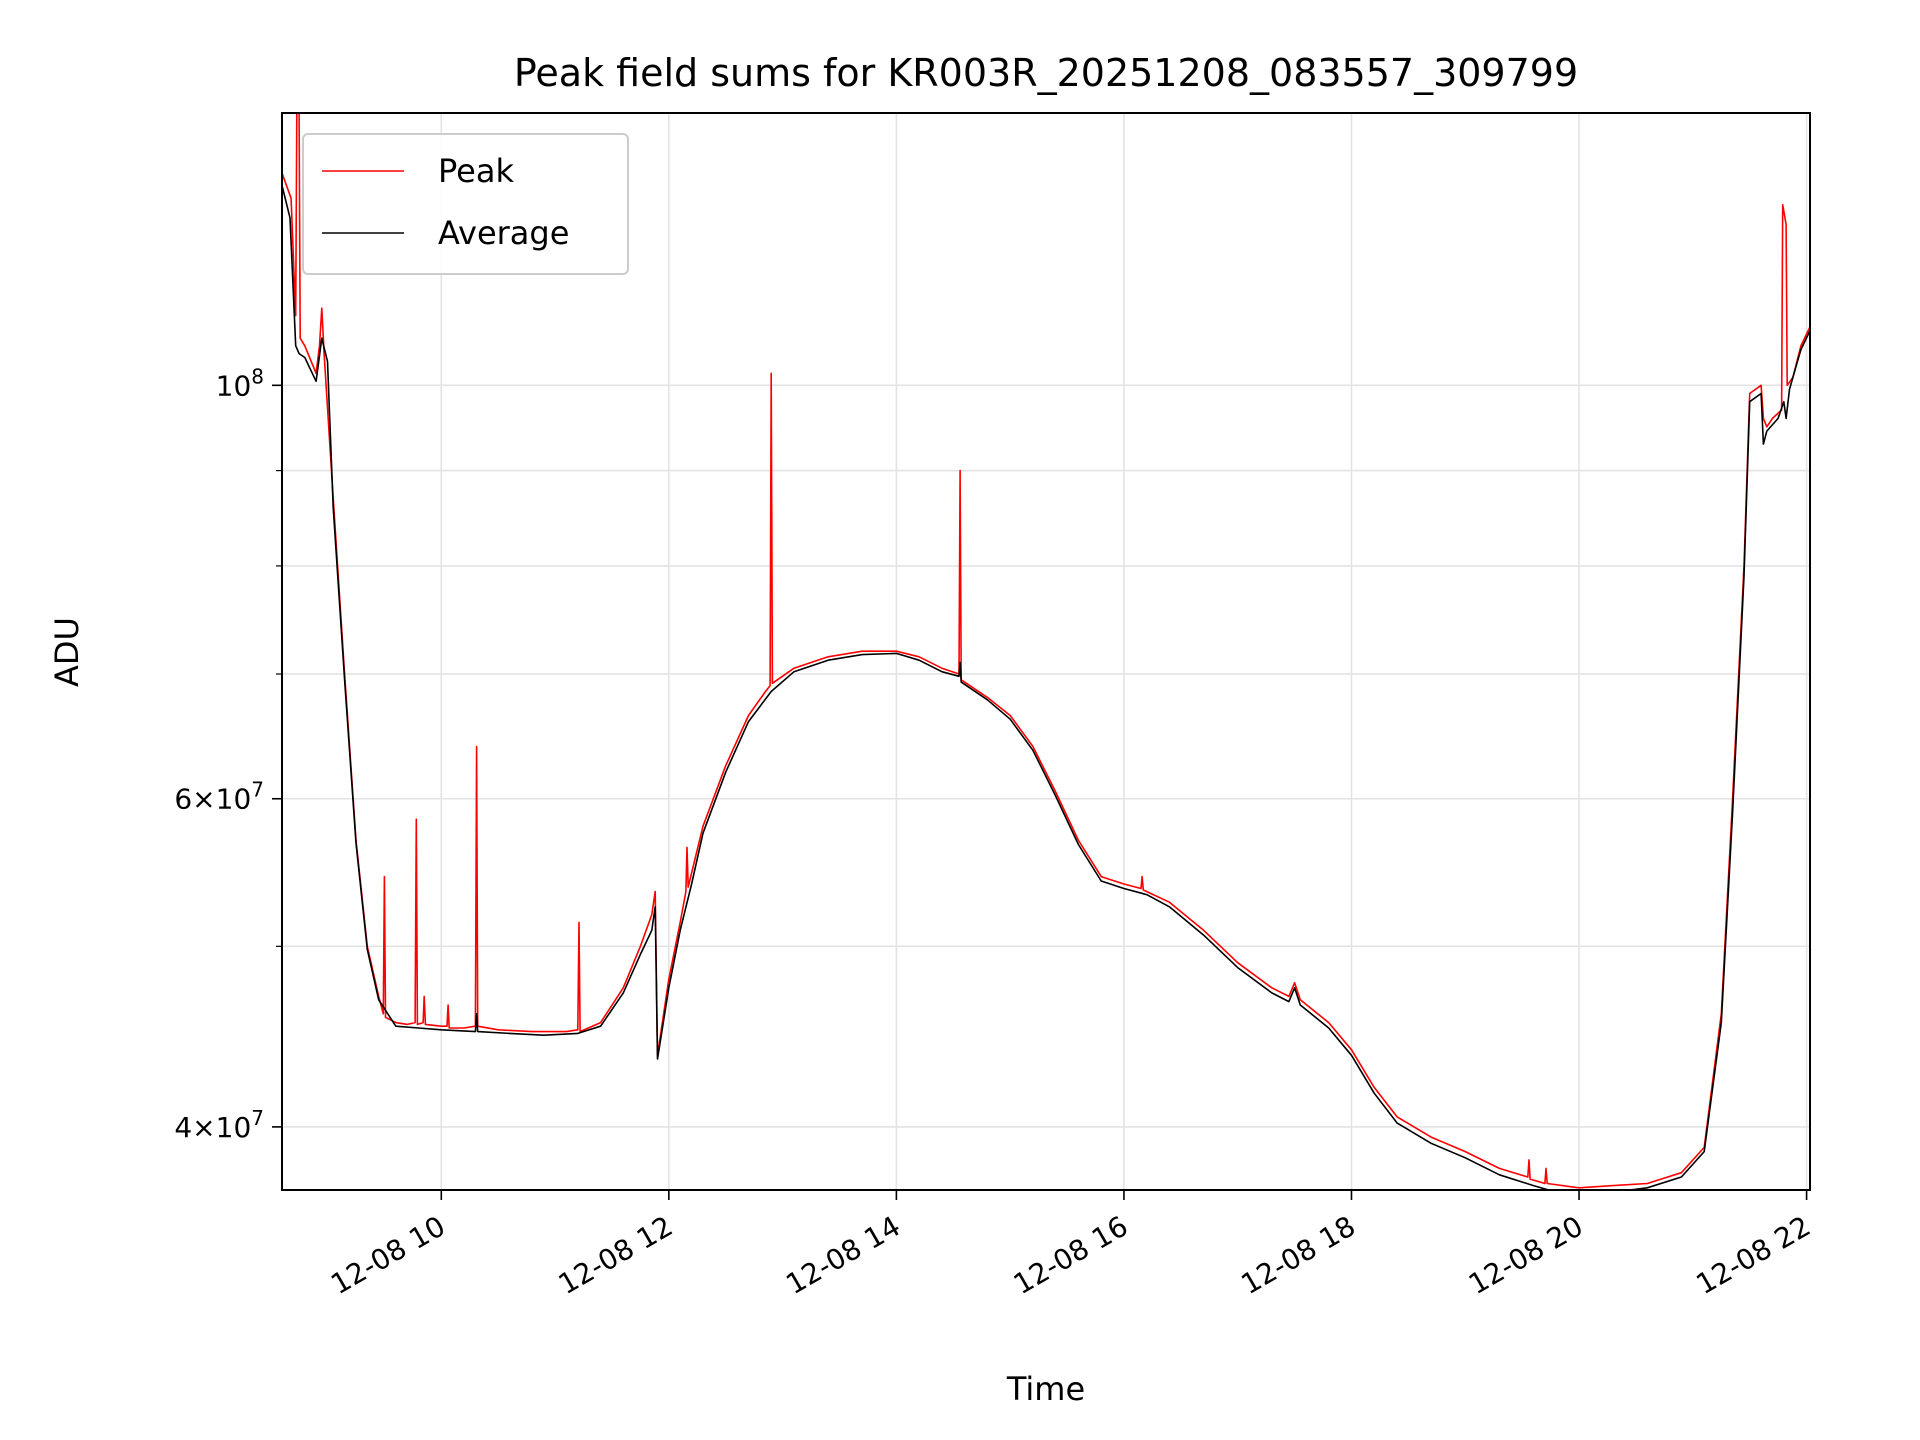  What do you see at coordinates (219, 1125) in the screenshot?
I see `y-tick-label: 4×107` at bounding box center [219, 1125].